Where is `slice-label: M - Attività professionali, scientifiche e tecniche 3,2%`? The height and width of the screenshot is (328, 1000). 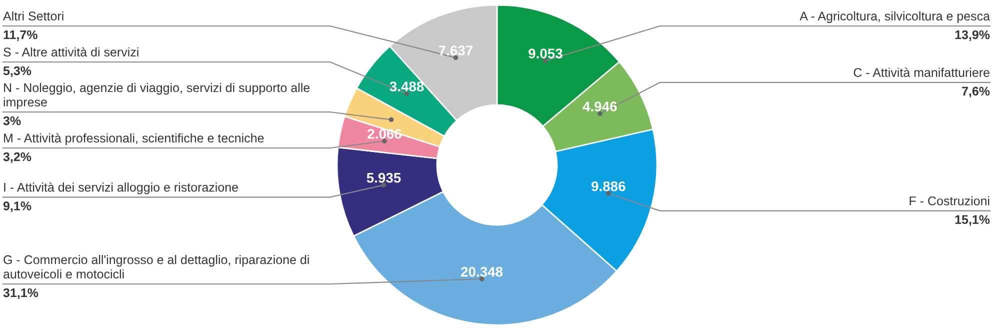 slice-label: M - Attività professionali, scientifiche e tecniche 3,2% is located at coordinates (133, 148).